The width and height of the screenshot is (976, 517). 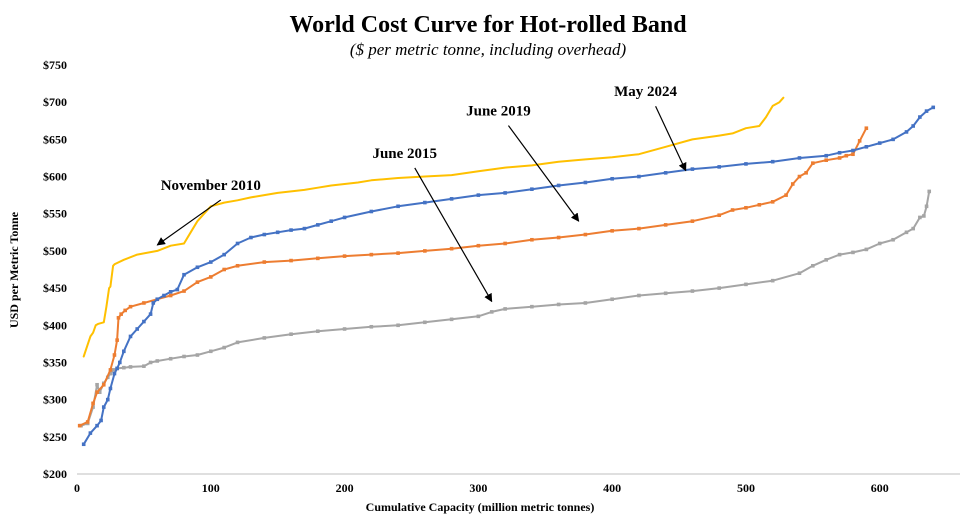 What do you see at coordinates (453, 235) in the screenshot?
I see `annotation-arrow-june-2015` at bounding box center [453, 235].